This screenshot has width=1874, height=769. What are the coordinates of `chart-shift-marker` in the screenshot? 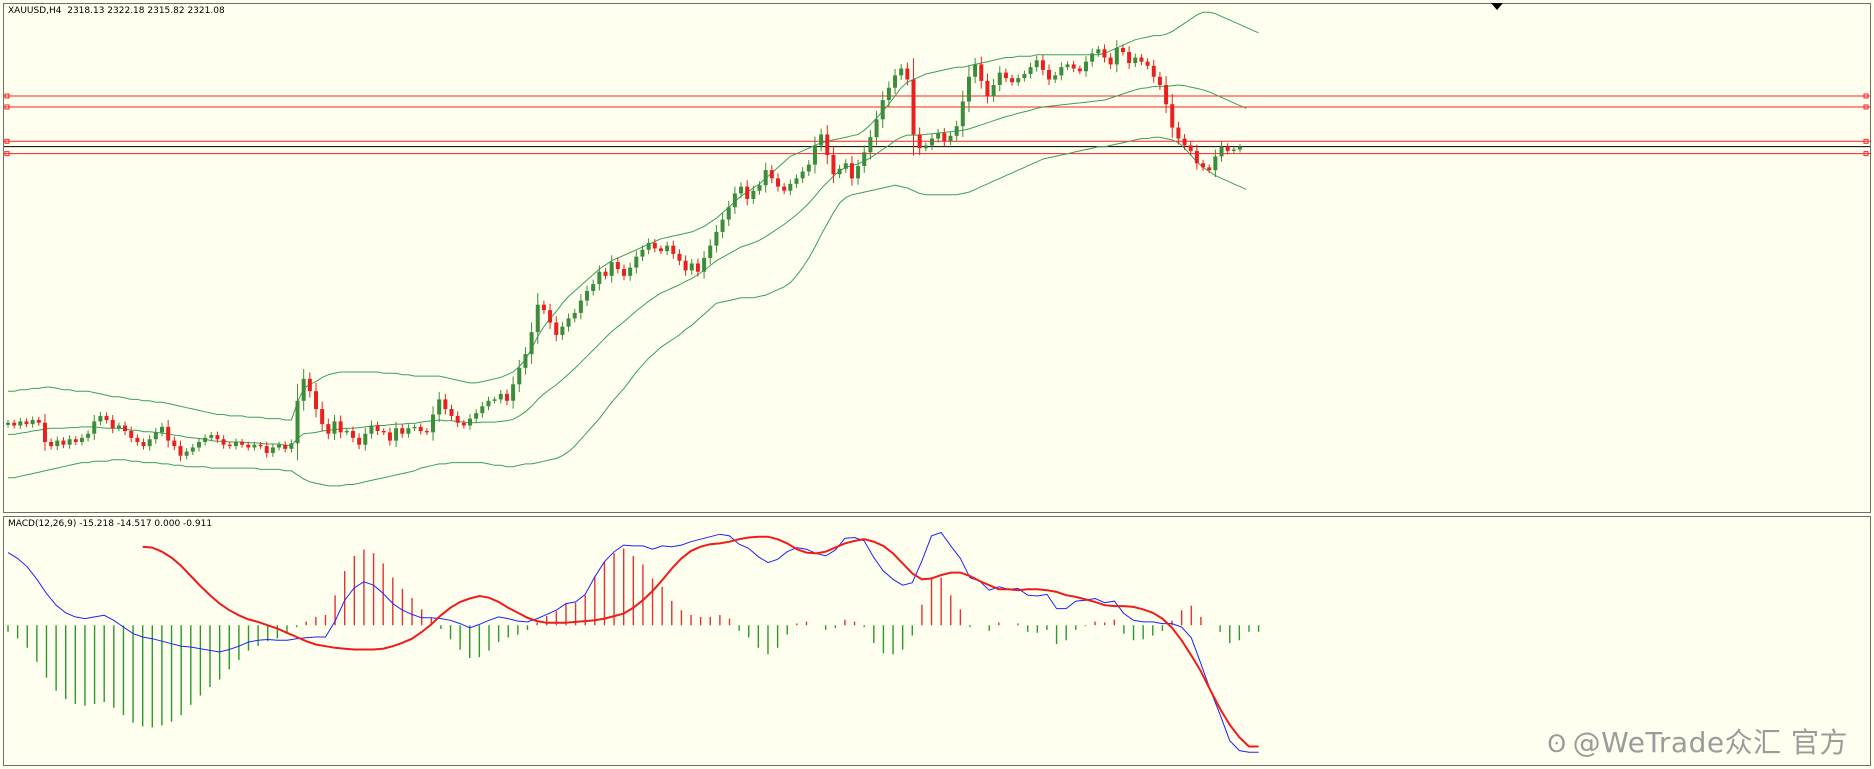 It's located at (1497, 6).